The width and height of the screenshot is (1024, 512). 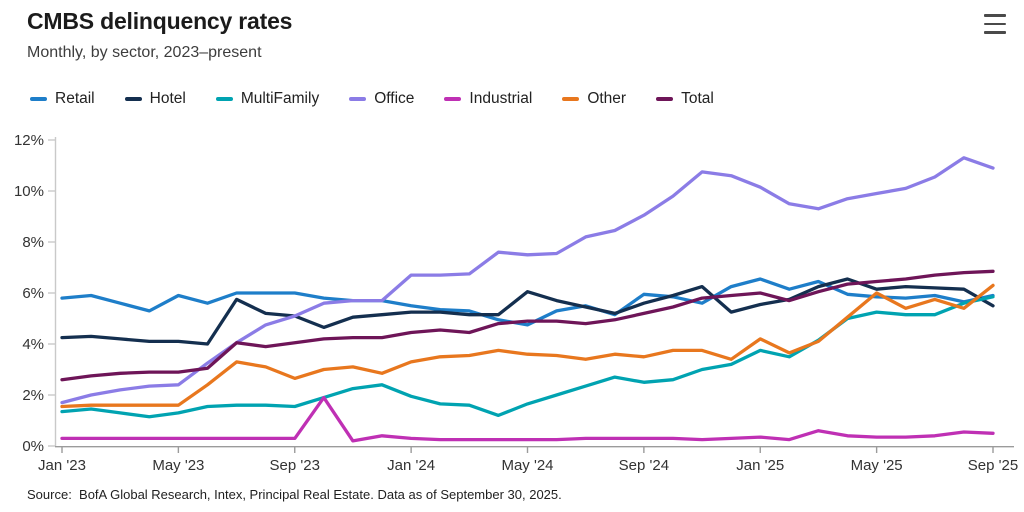 I want to click on hamburger-menu-icon, so click(x=995, y=24).